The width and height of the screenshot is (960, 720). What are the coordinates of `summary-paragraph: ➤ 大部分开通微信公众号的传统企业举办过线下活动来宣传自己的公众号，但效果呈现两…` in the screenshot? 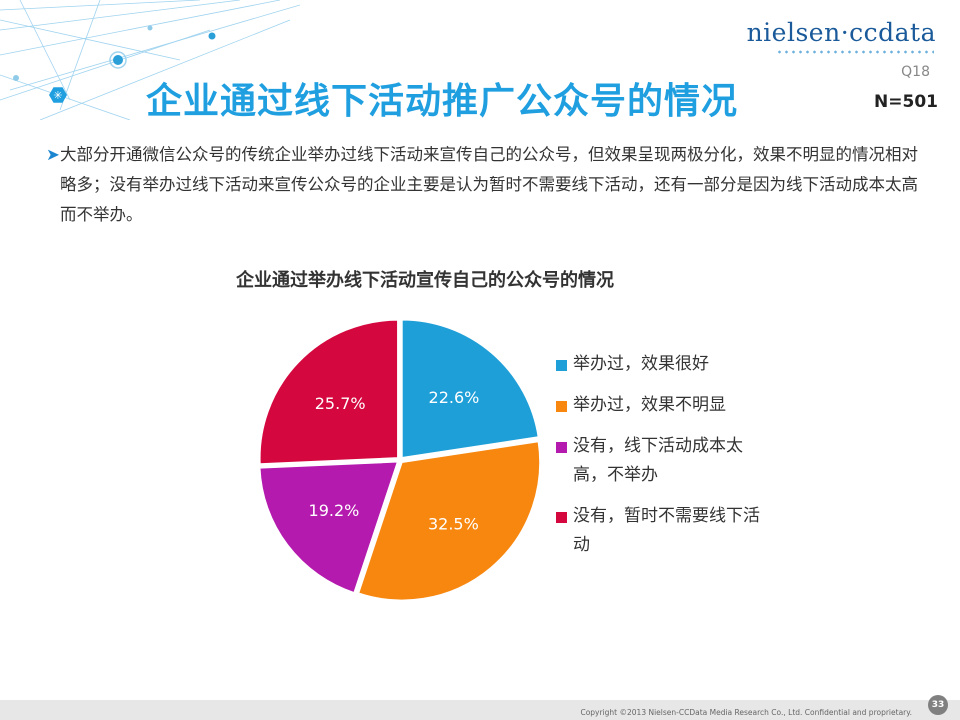 It's located at (488, 185).